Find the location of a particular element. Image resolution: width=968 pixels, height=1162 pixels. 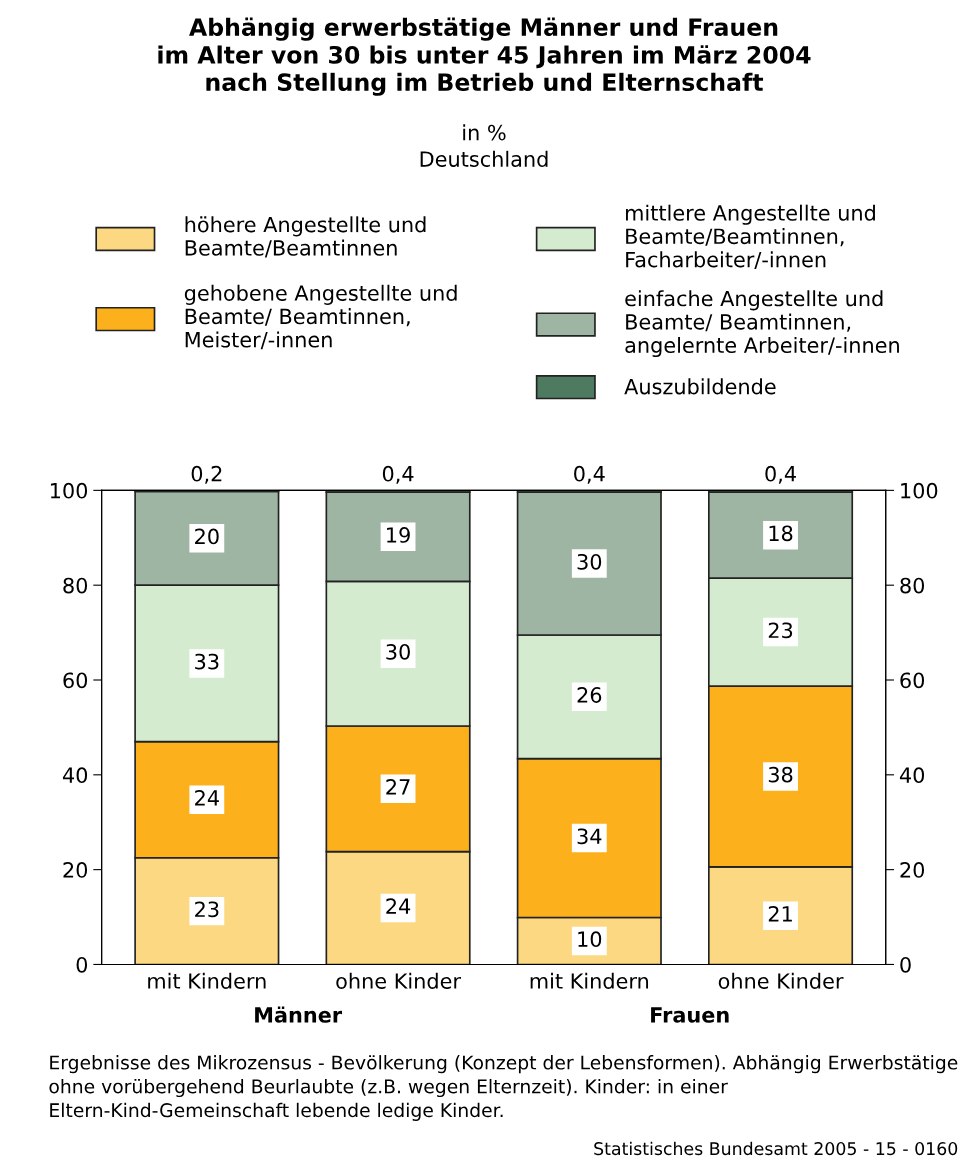

text: Männer is located at coordinates (299, 1014).